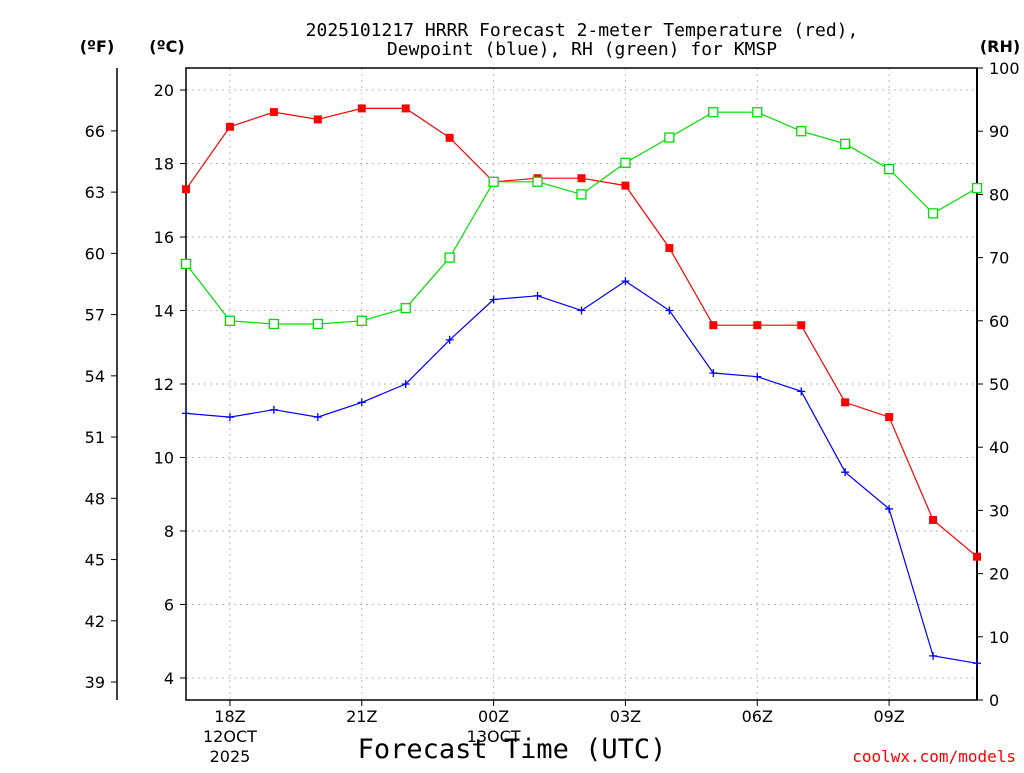 The height and width of the screenshot is (773, 1024). I want to click on celsius-tick-label: 8, so click(169, 531).